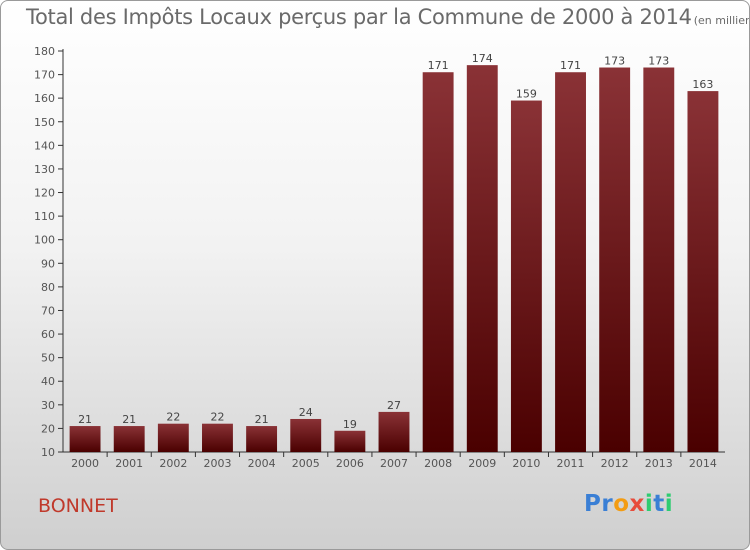 The width and height of the screenshot is (750, 550). What do you see at coordinates (607, 504) in the screenshot?
I see `logo-letter: r` at bounding box center [607, 504].